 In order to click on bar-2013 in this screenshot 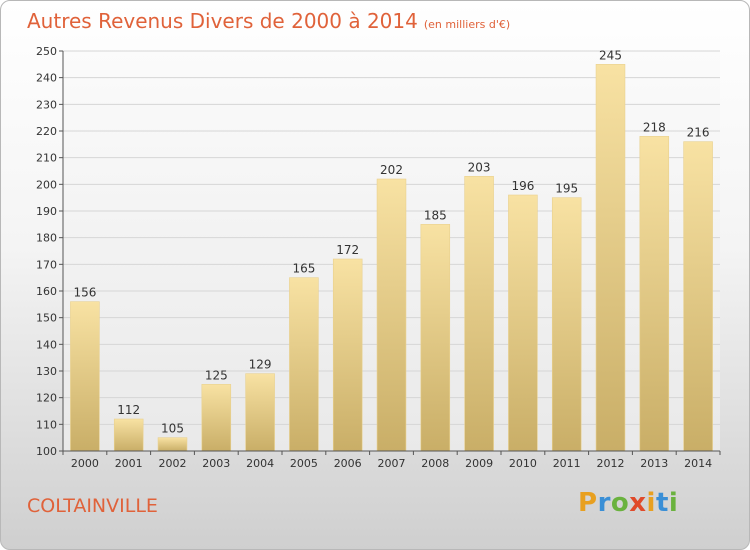, I will do `click(654, 294)`.